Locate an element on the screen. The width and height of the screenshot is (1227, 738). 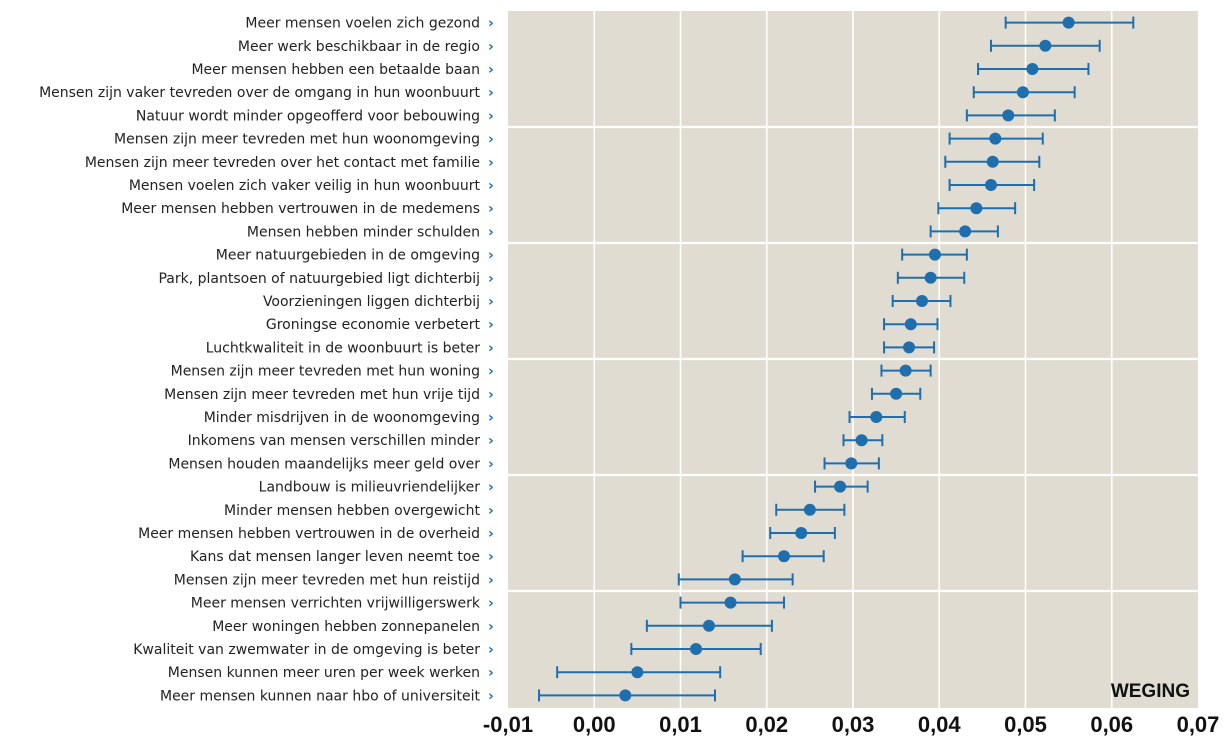
x-tick-label: 0,04 is located at coordinates (940, 724).